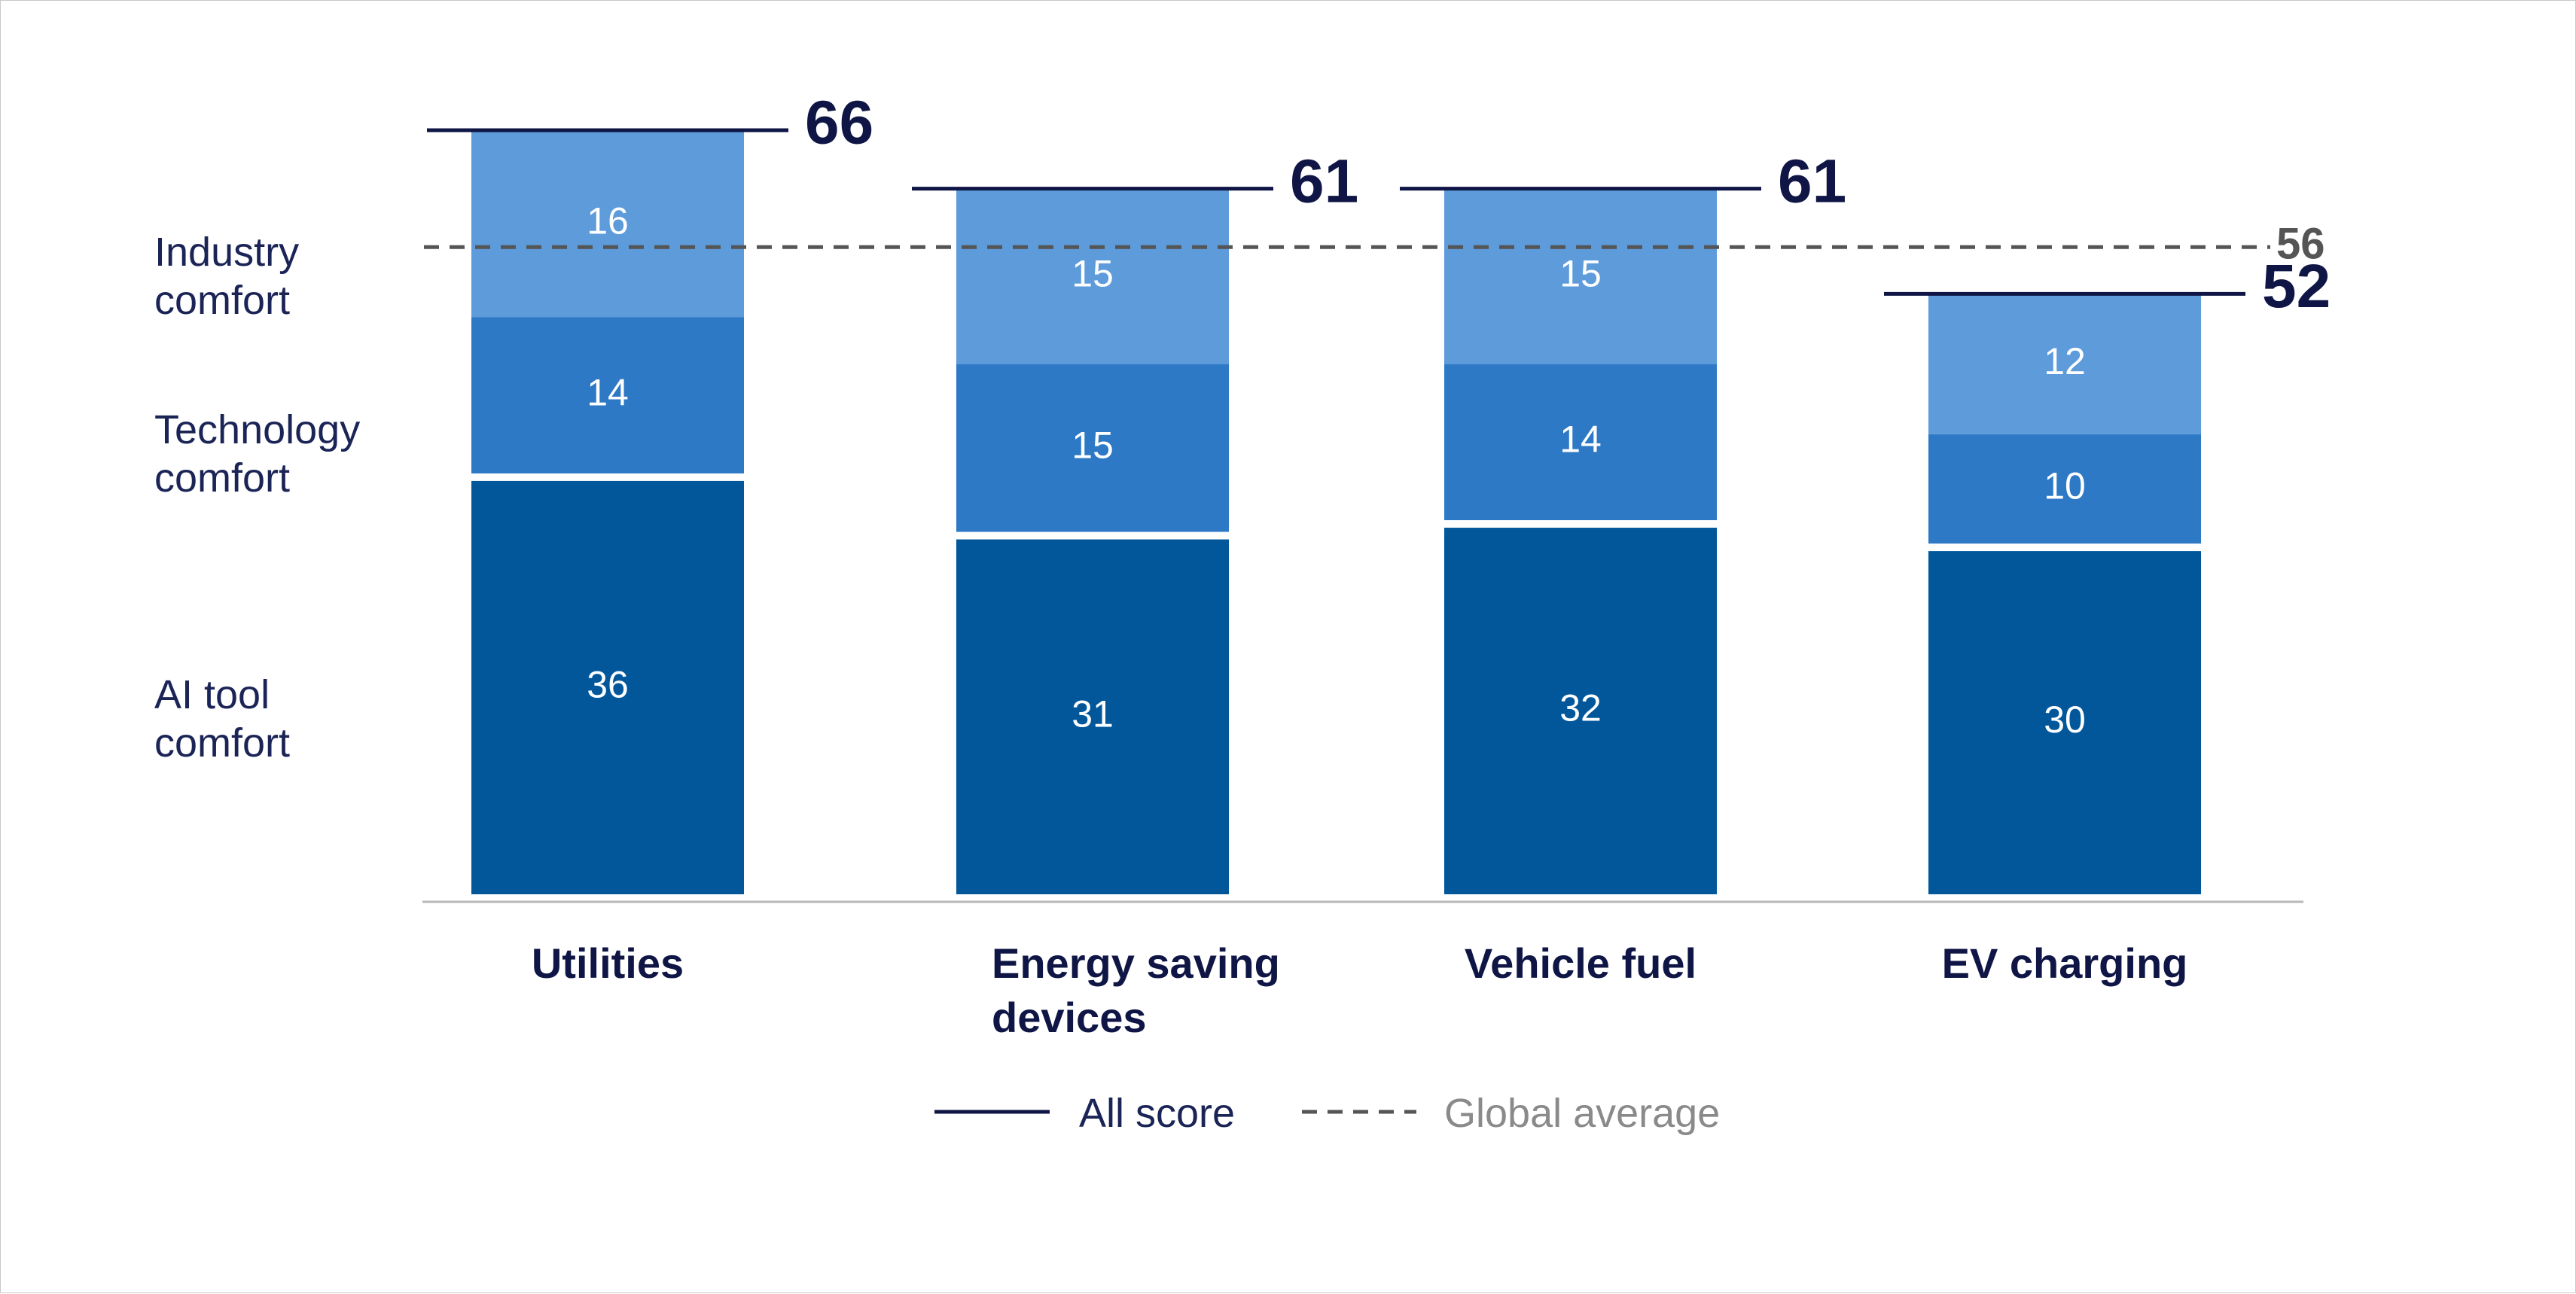 The width and height of the screenshot is (2576, 1294). Describe the element at coordinates (1581, 963) in the screenshot. I see `category-label-vehicle-fuel: Vehicle fuel` at that location.